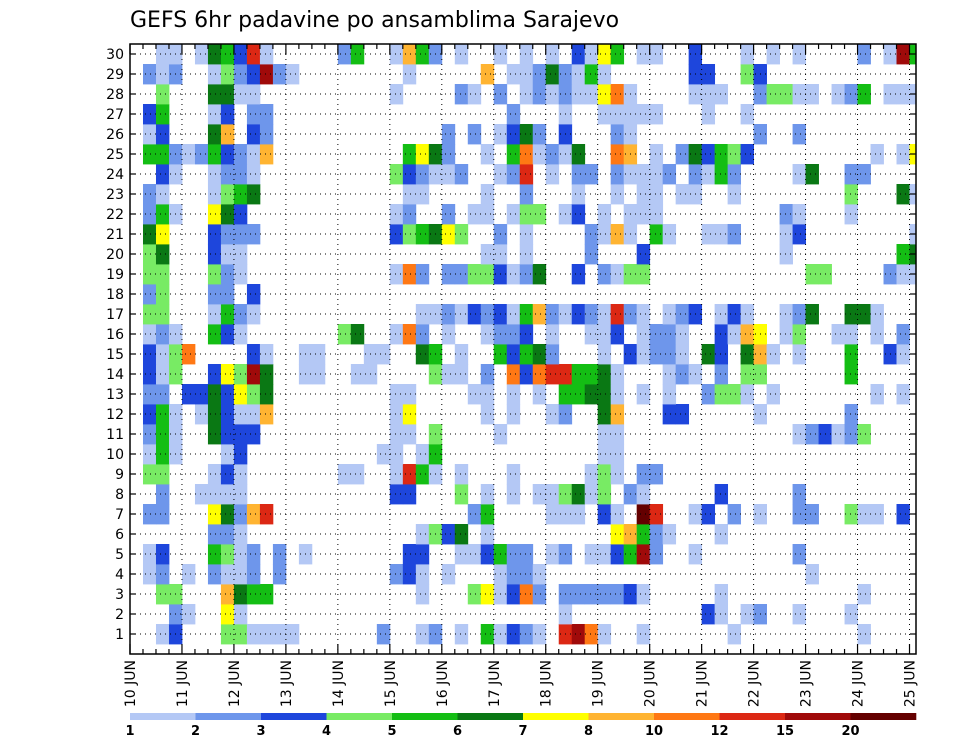 The height and width of the screenshot is (742, 960). I want to click on colorbar-label: 3, so click(260, 731).